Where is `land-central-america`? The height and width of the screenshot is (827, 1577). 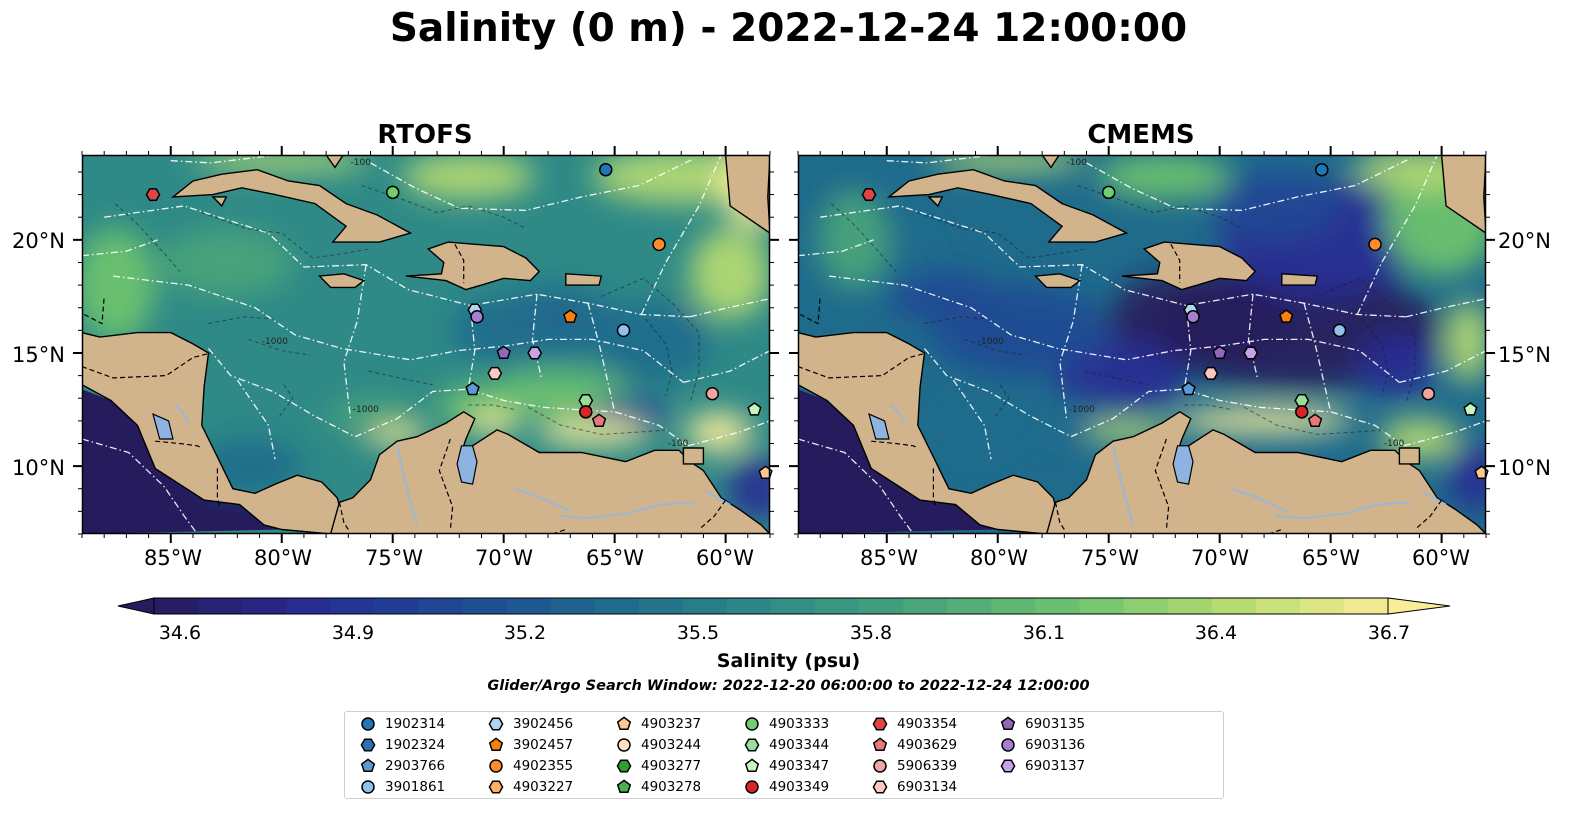 land-central-america is located at coordinates (928, 344).